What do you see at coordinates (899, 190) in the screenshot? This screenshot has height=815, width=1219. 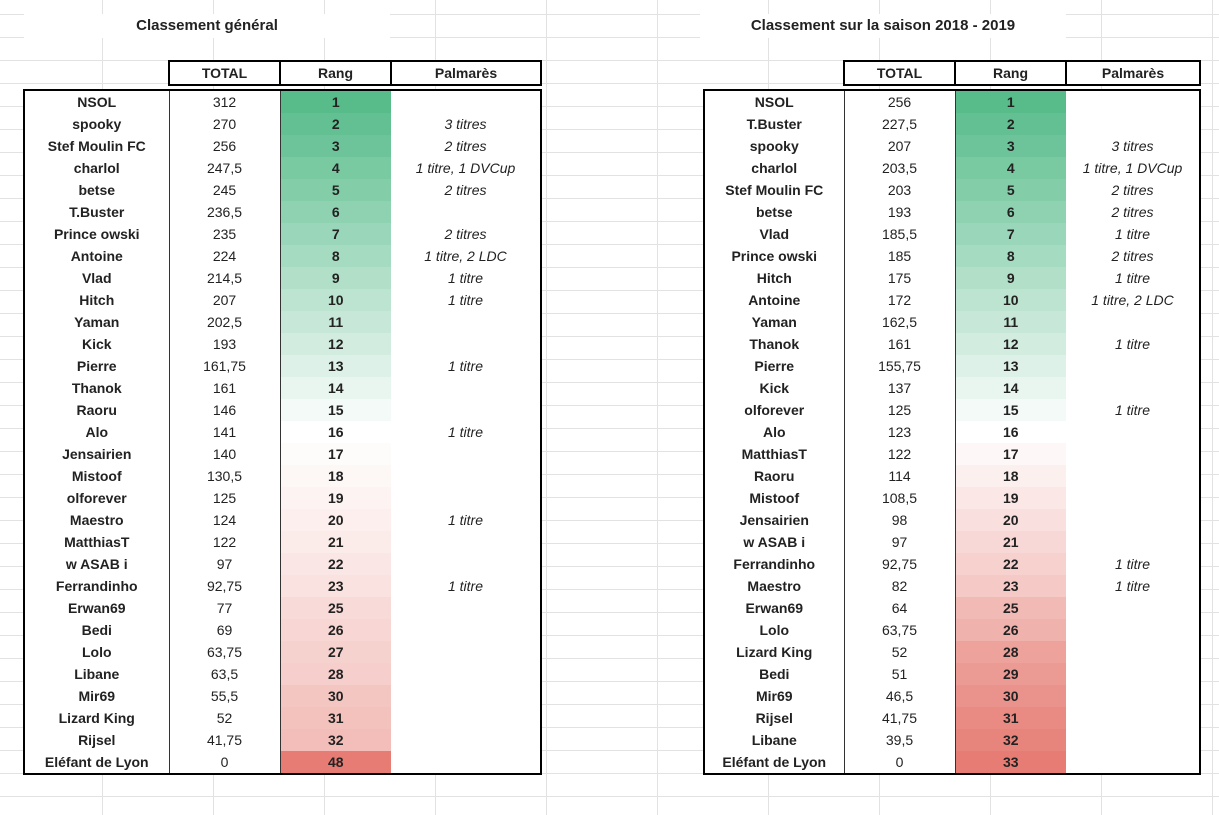 I see `total-cell: 203` at bounding box center [899, 190].